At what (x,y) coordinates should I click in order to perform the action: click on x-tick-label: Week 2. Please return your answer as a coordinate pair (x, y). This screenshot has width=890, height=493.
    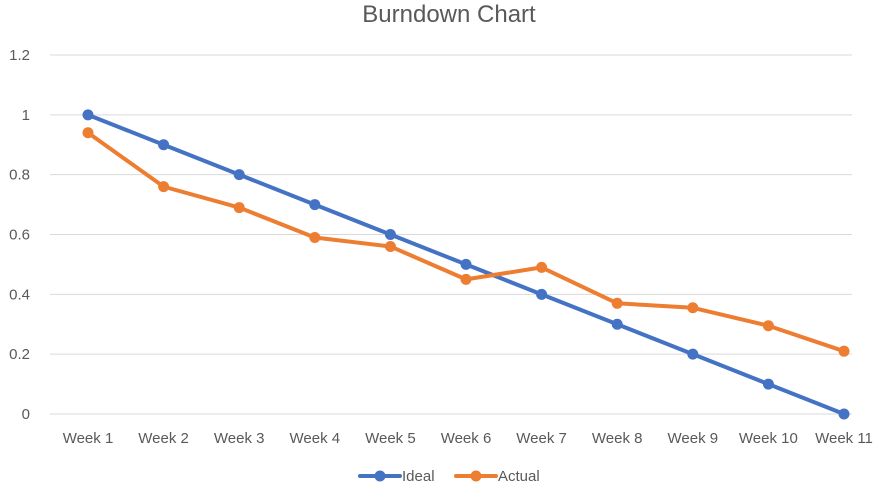
    Looking at the image, I should click on (163, 438).